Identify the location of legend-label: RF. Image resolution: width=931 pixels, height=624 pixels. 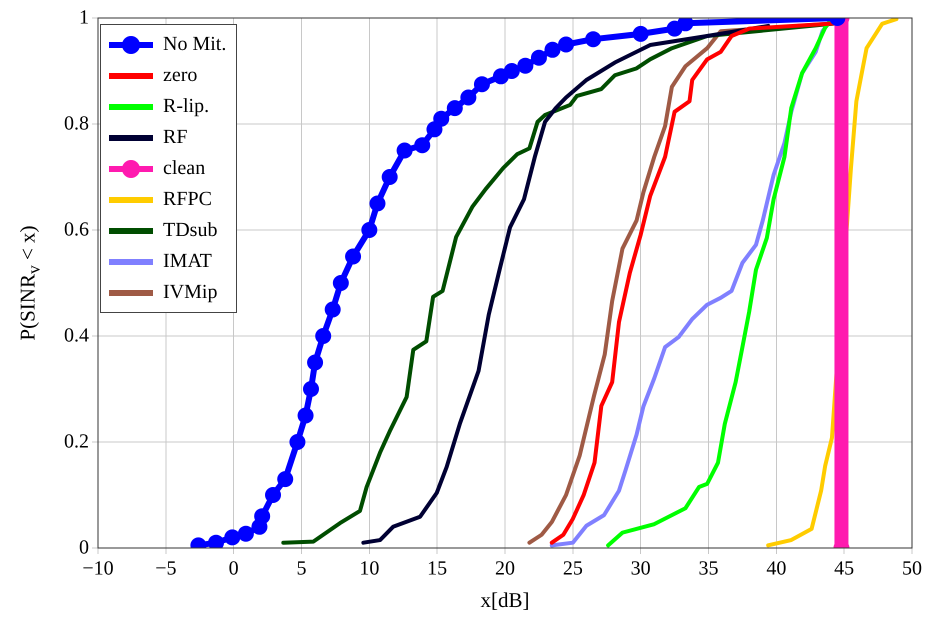
(175, 137).